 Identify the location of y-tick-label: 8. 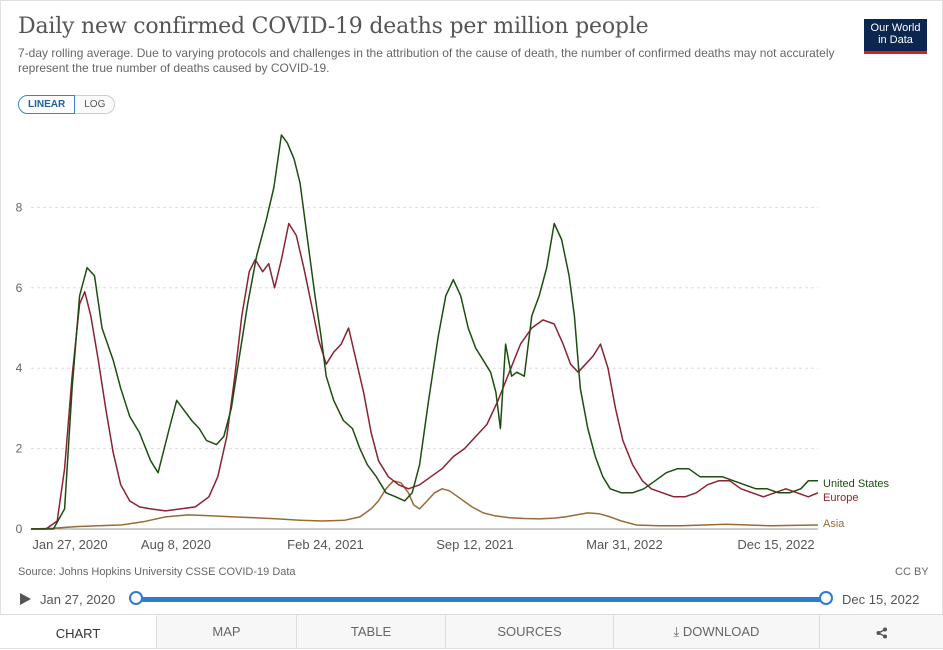
(19, 207).